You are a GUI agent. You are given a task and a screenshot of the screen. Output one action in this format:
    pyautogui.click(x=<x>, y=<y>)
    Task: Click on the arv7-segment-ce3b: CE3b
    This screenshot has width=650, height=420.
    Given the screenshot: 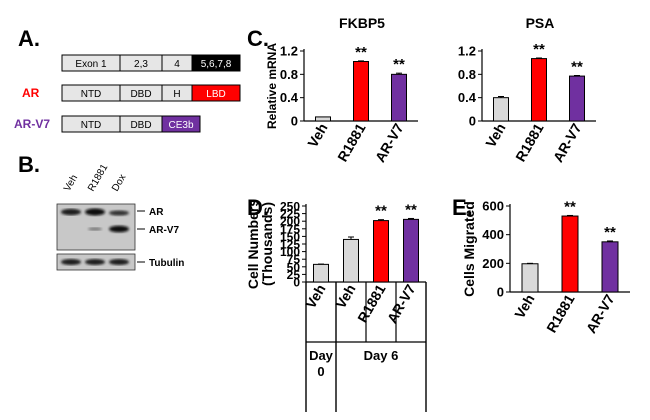 What is the action you would take?
    pyautogui.click(x=180, y=125)
    